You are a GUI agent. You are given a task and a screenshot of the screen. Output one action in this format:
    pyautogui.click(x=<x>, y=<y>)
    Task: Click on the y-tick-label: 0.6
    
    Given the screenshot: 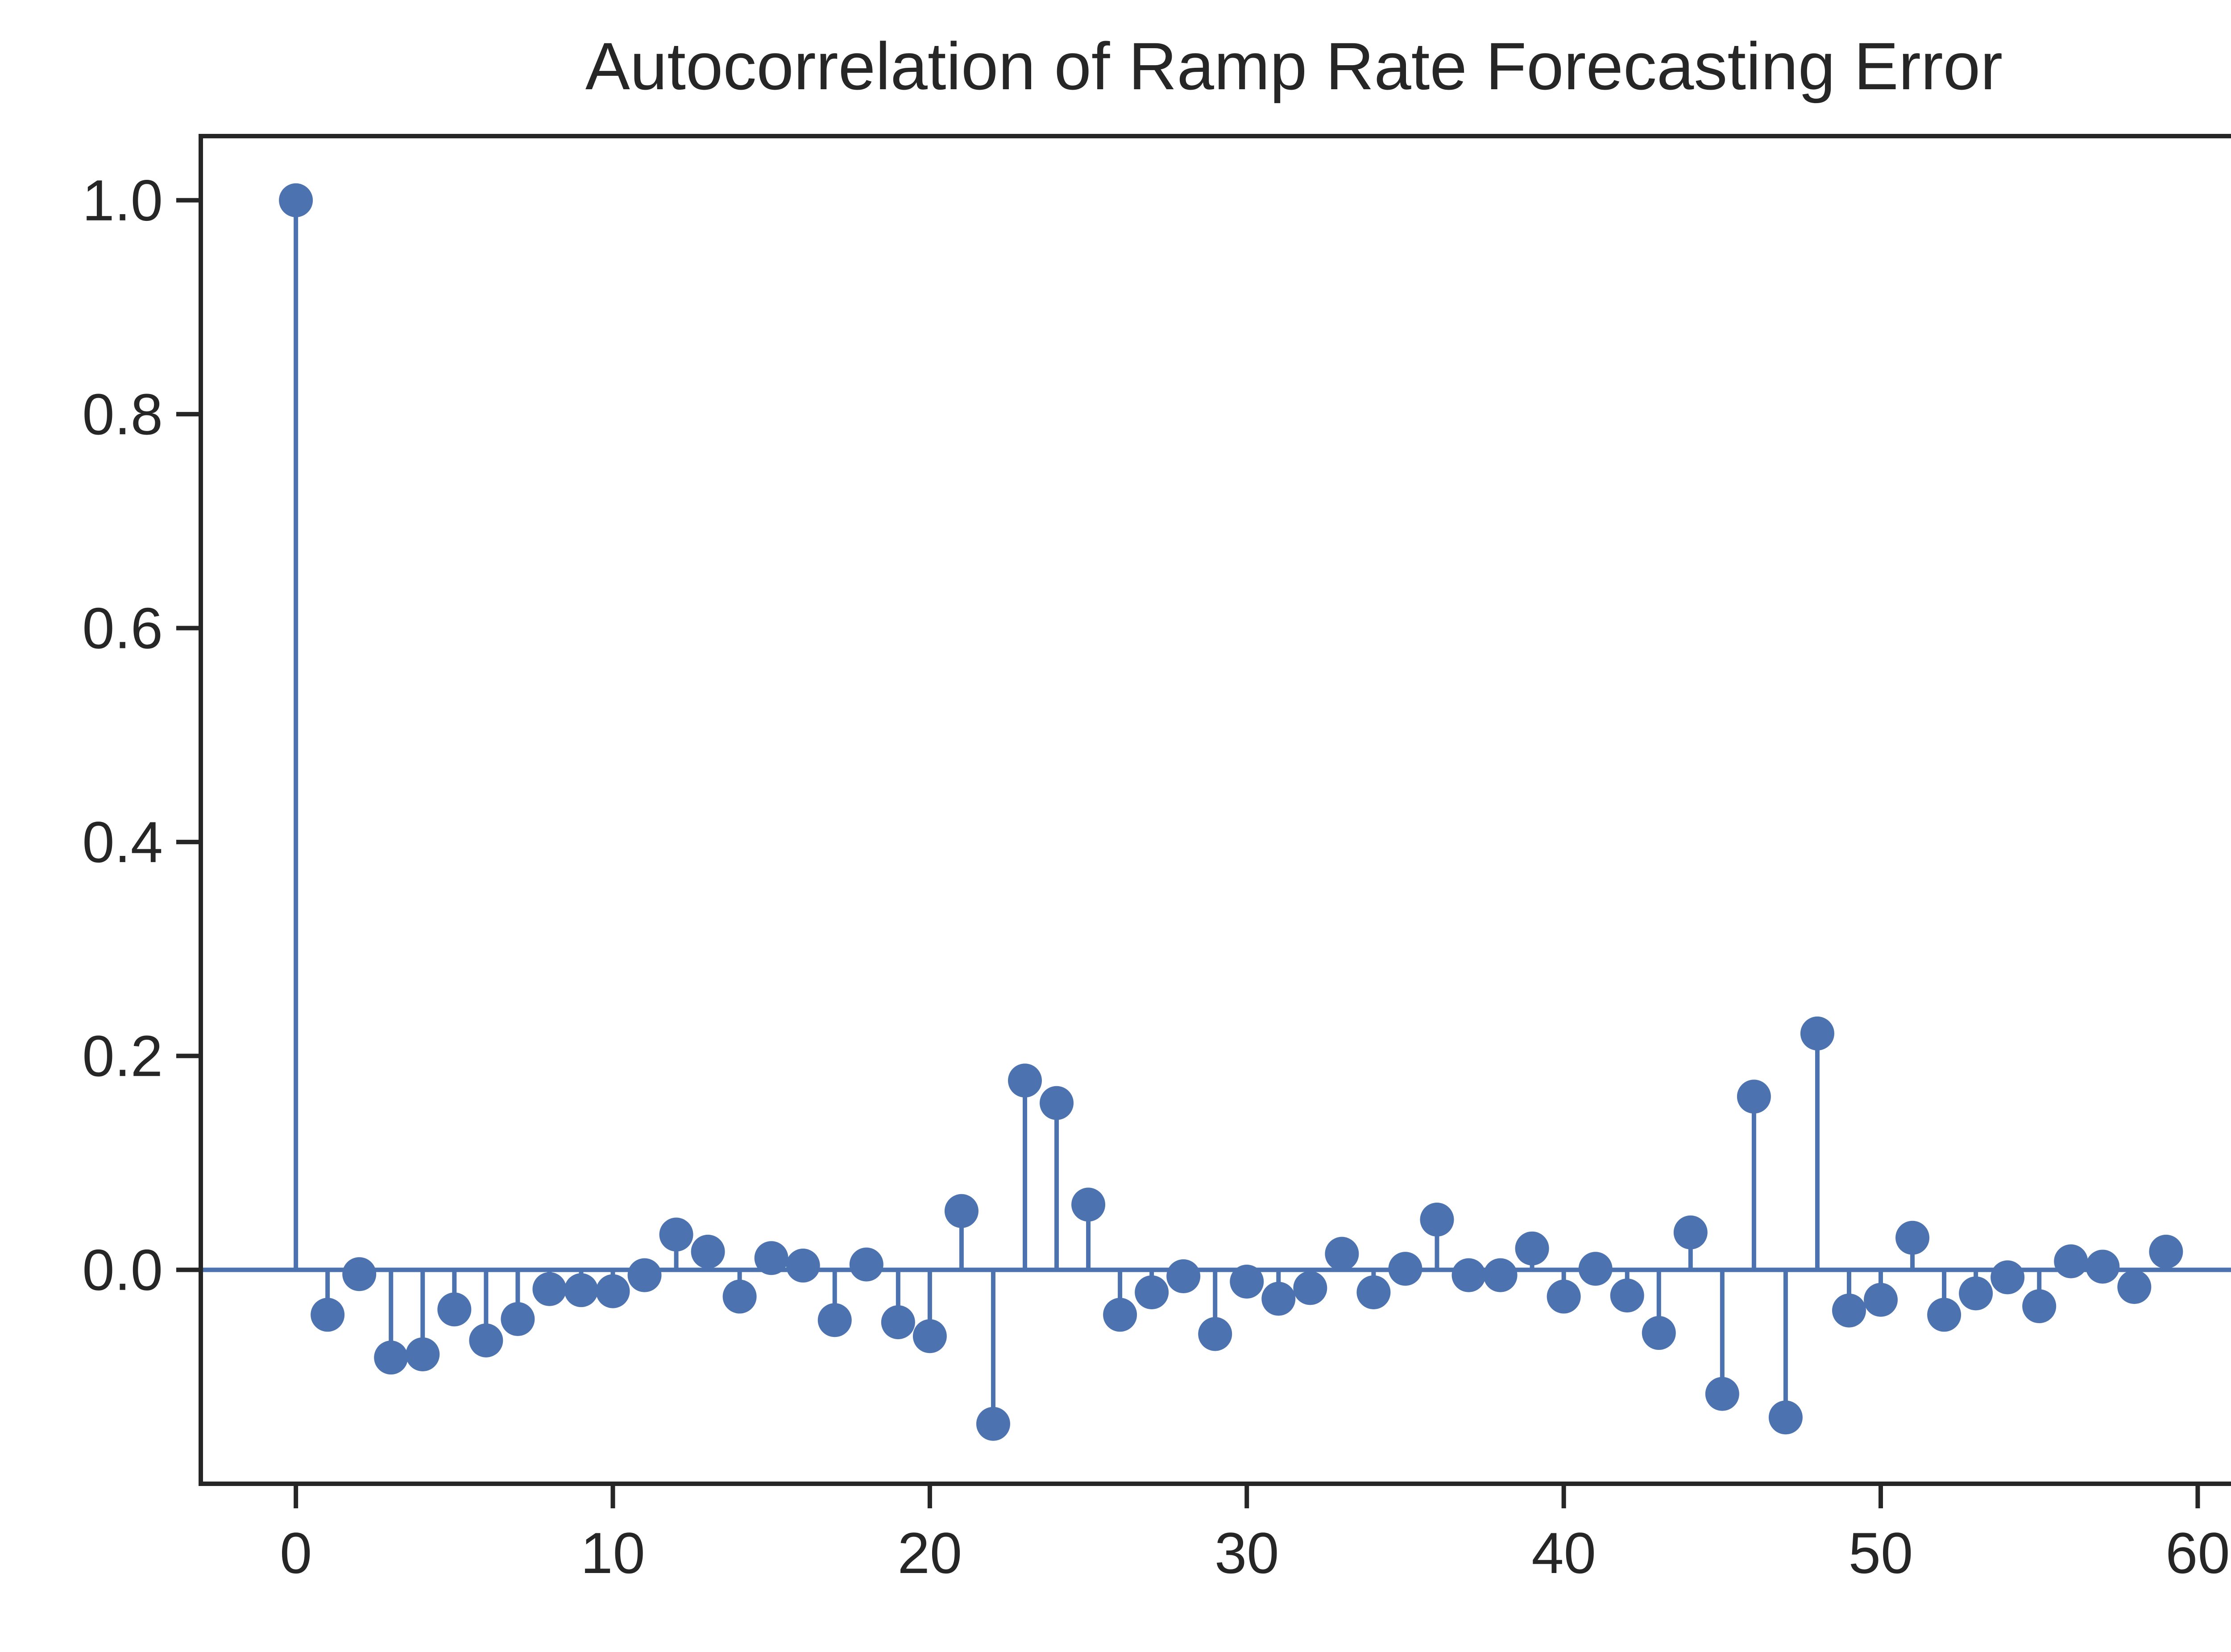 What is the action you would take?
    pyautogui.click(x=122, y=628)
    